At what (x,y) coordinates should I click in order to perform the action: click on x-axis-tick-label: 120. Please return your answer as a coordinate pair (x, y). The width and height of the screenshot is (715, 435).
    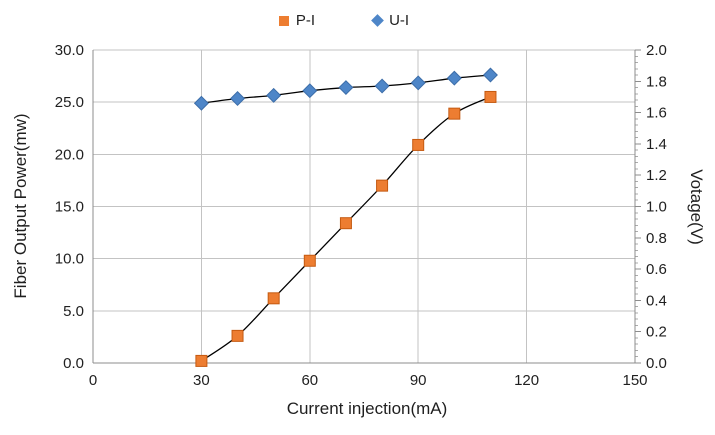
    Looking at the image, I should click on (526, 380).